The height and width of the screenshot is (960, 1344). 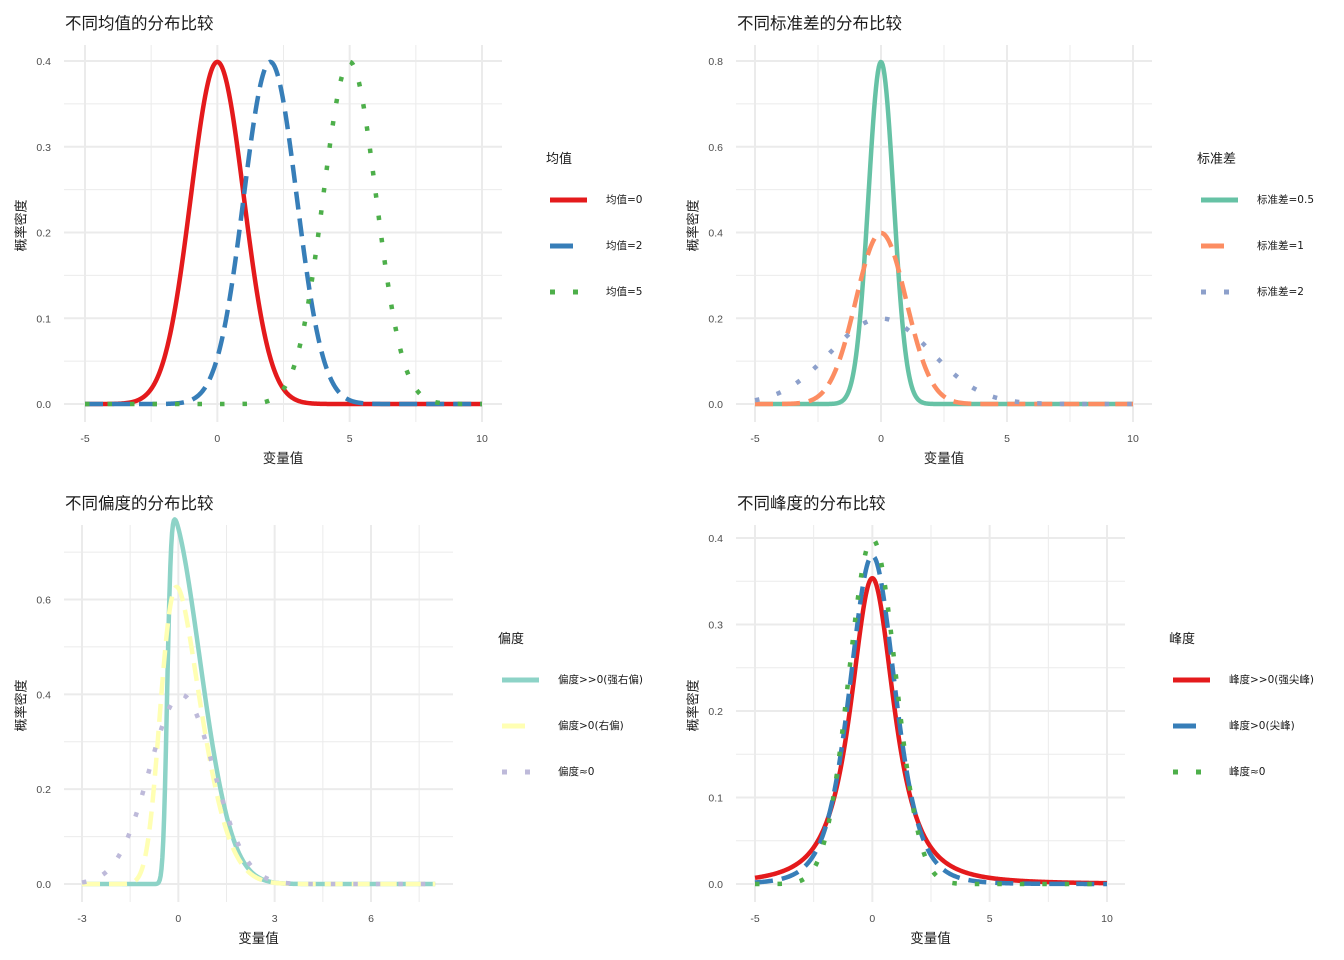 What do you see at coordinates (139, 503) in the screenshot?
I see `chart-title: 不同偏度的分布比较` at bounding box center [139, 503].